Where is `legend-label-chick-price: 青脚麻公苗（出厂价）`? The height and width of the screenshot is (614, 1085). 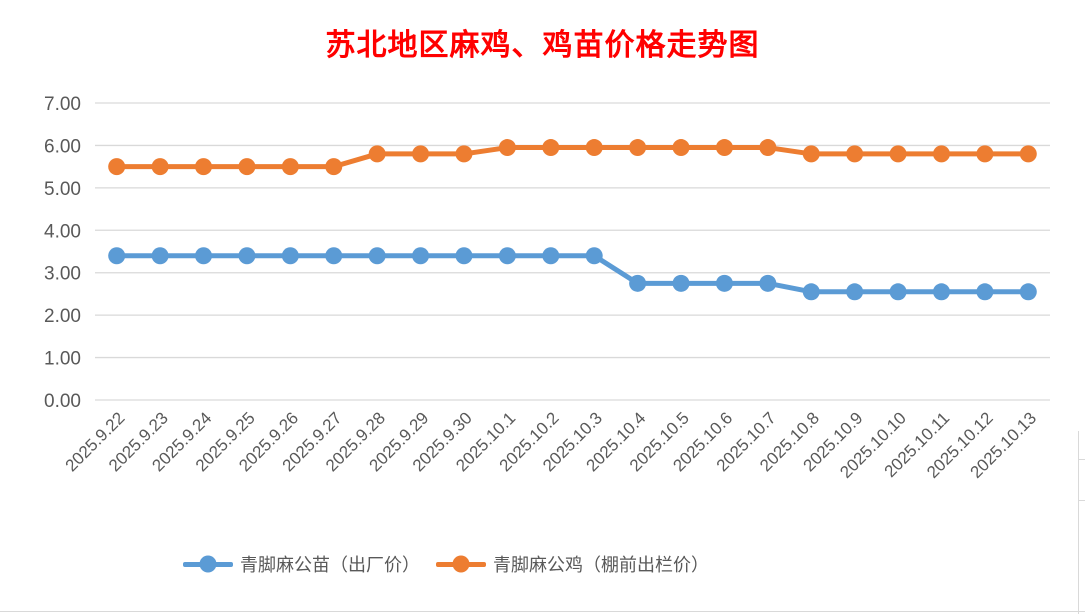
legend-label-chick-price: 青脚麻公苗（出厂价） is located at coordinates (330, 565).